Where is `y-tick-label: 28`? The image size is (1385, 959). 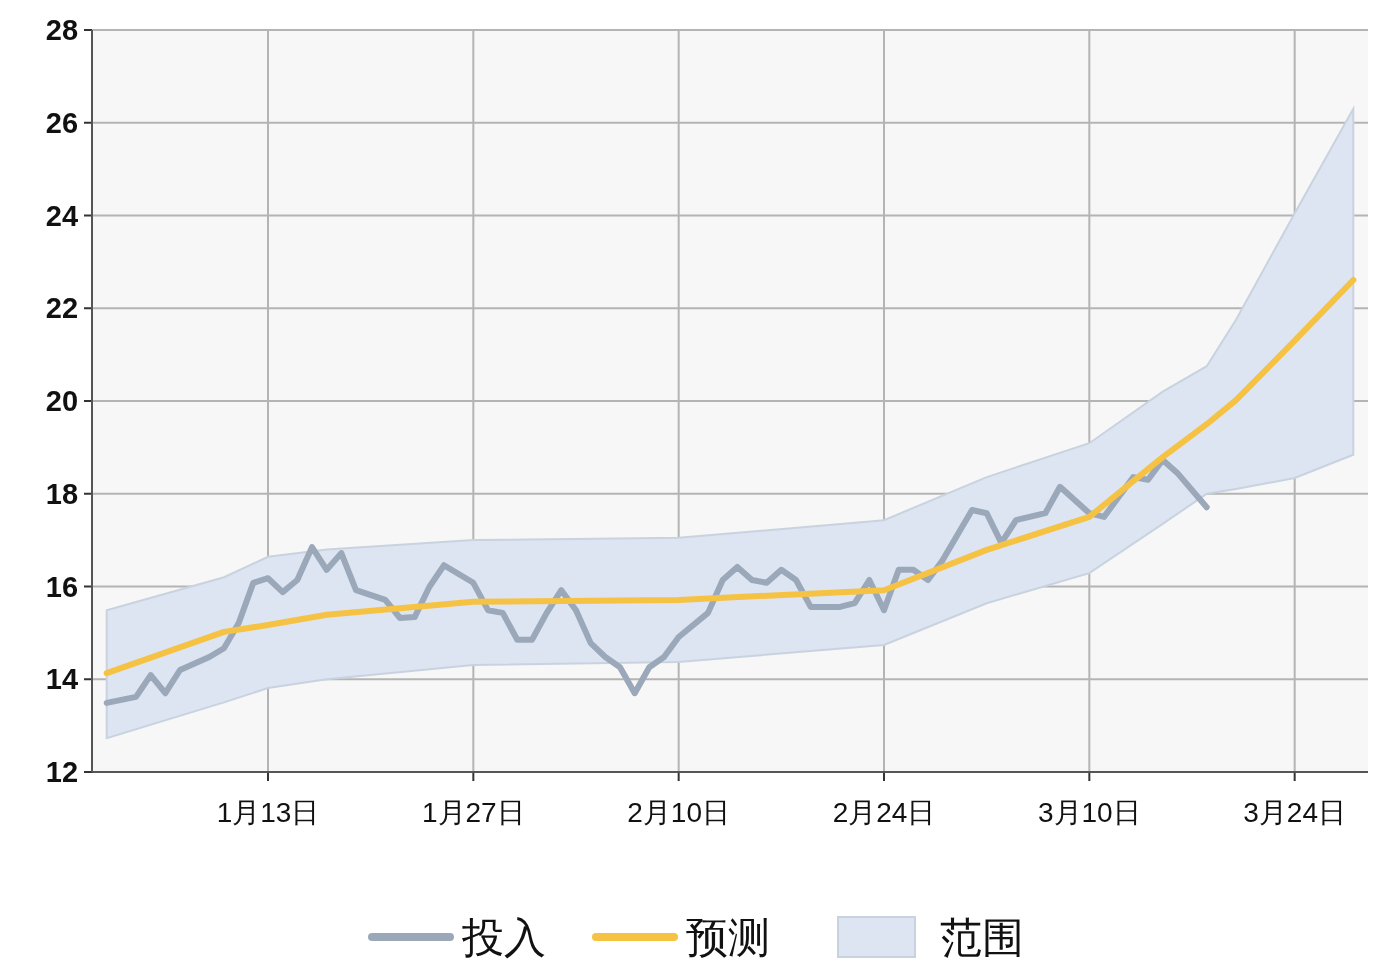
y-tick-label: 28 is located at coordinates (62, 30).